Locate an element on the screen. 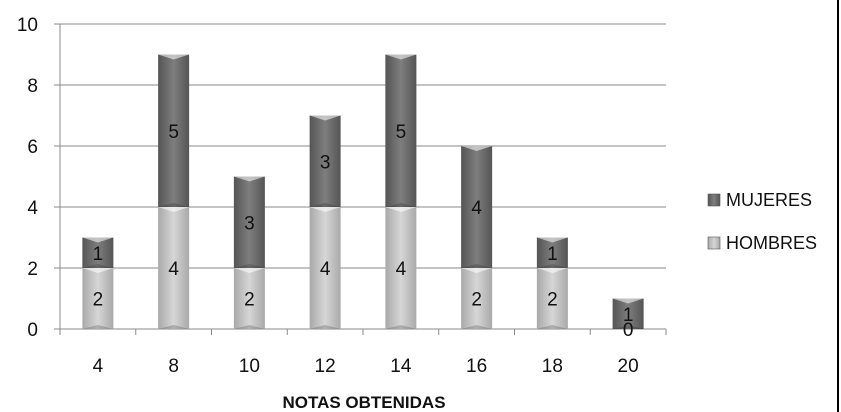 Image resolution: width=841 pixels, height=412 pixels. data-label-mujeres: 4 is located at coordinates (476, 208).